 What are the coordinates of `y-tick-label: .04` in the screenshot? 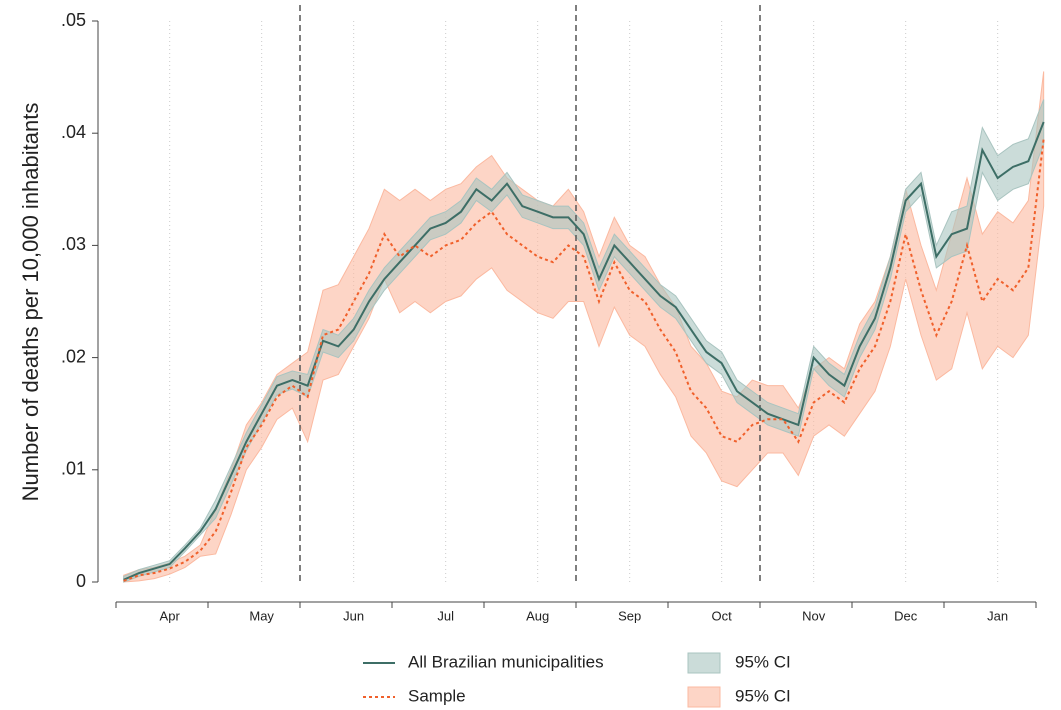 It's located at (73, 132).